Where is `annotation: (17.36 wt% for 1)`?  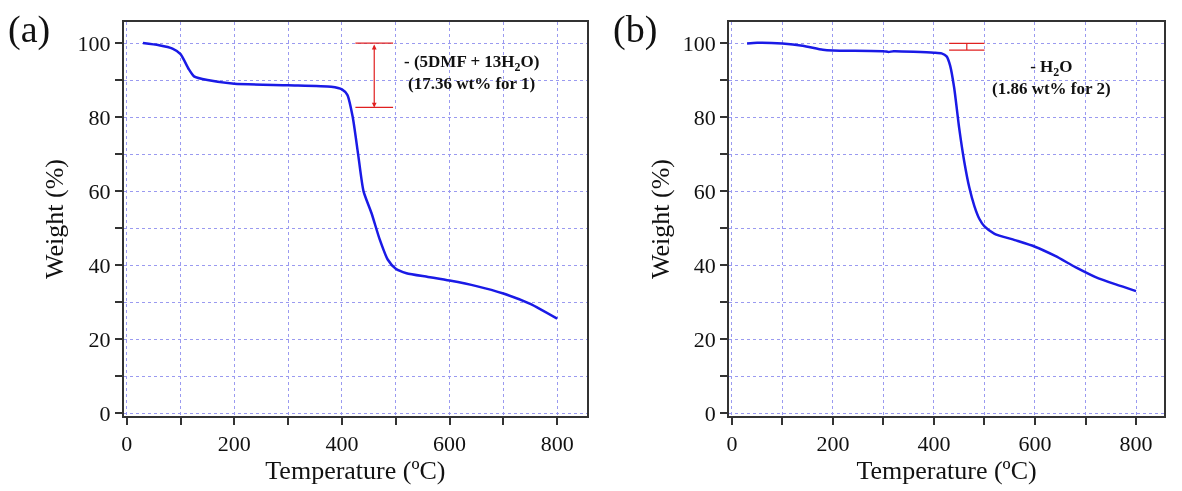
annotation: (17.36 wt% for 1) is located at coordinates (472, 84).